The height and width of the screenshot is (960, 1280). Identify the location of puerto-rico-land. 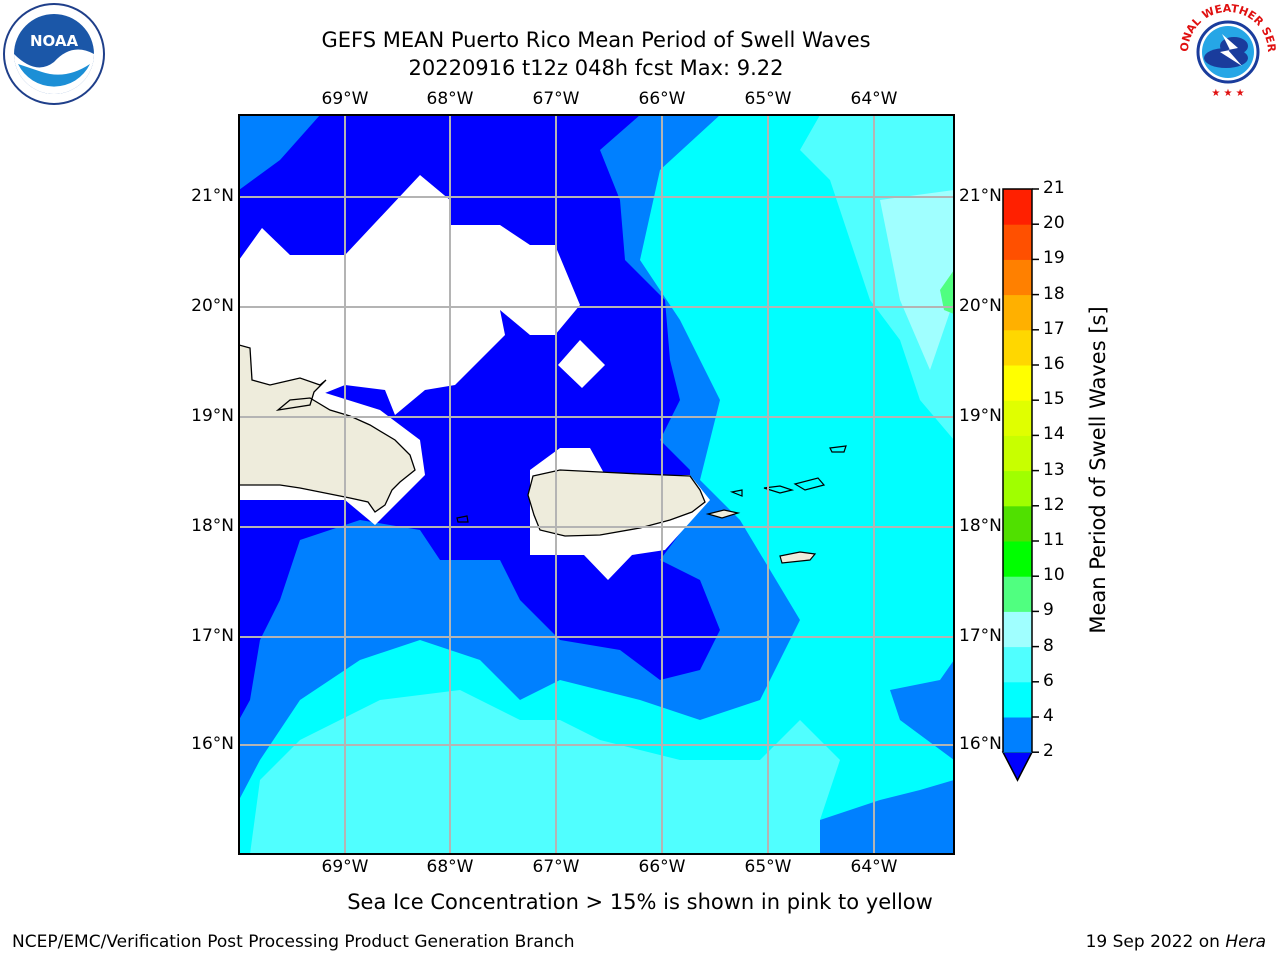
(616, 503).